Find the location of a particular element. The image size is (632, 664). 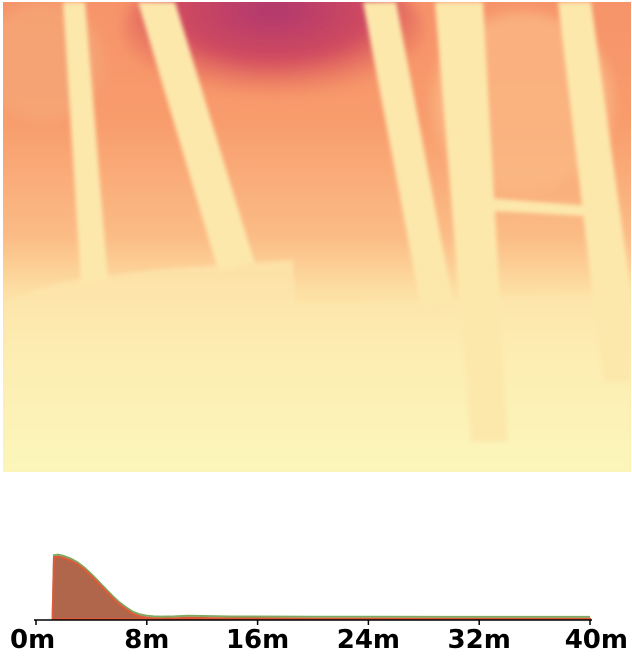

x-tick-label: 8m is located at coordinates (146, 640).